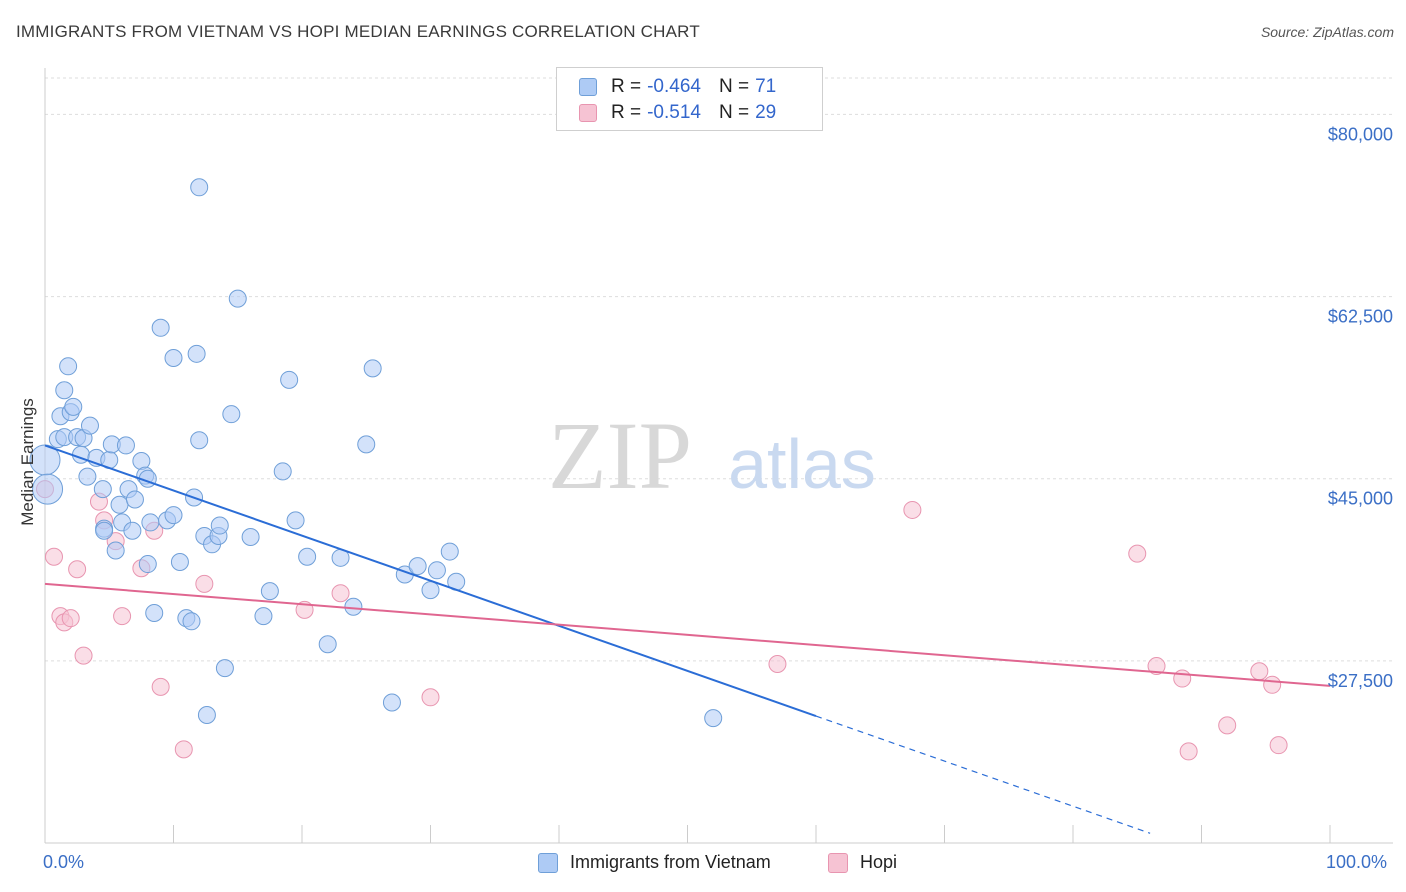  I want to click on y-tick-label: $45,000, so click(1360, 499).